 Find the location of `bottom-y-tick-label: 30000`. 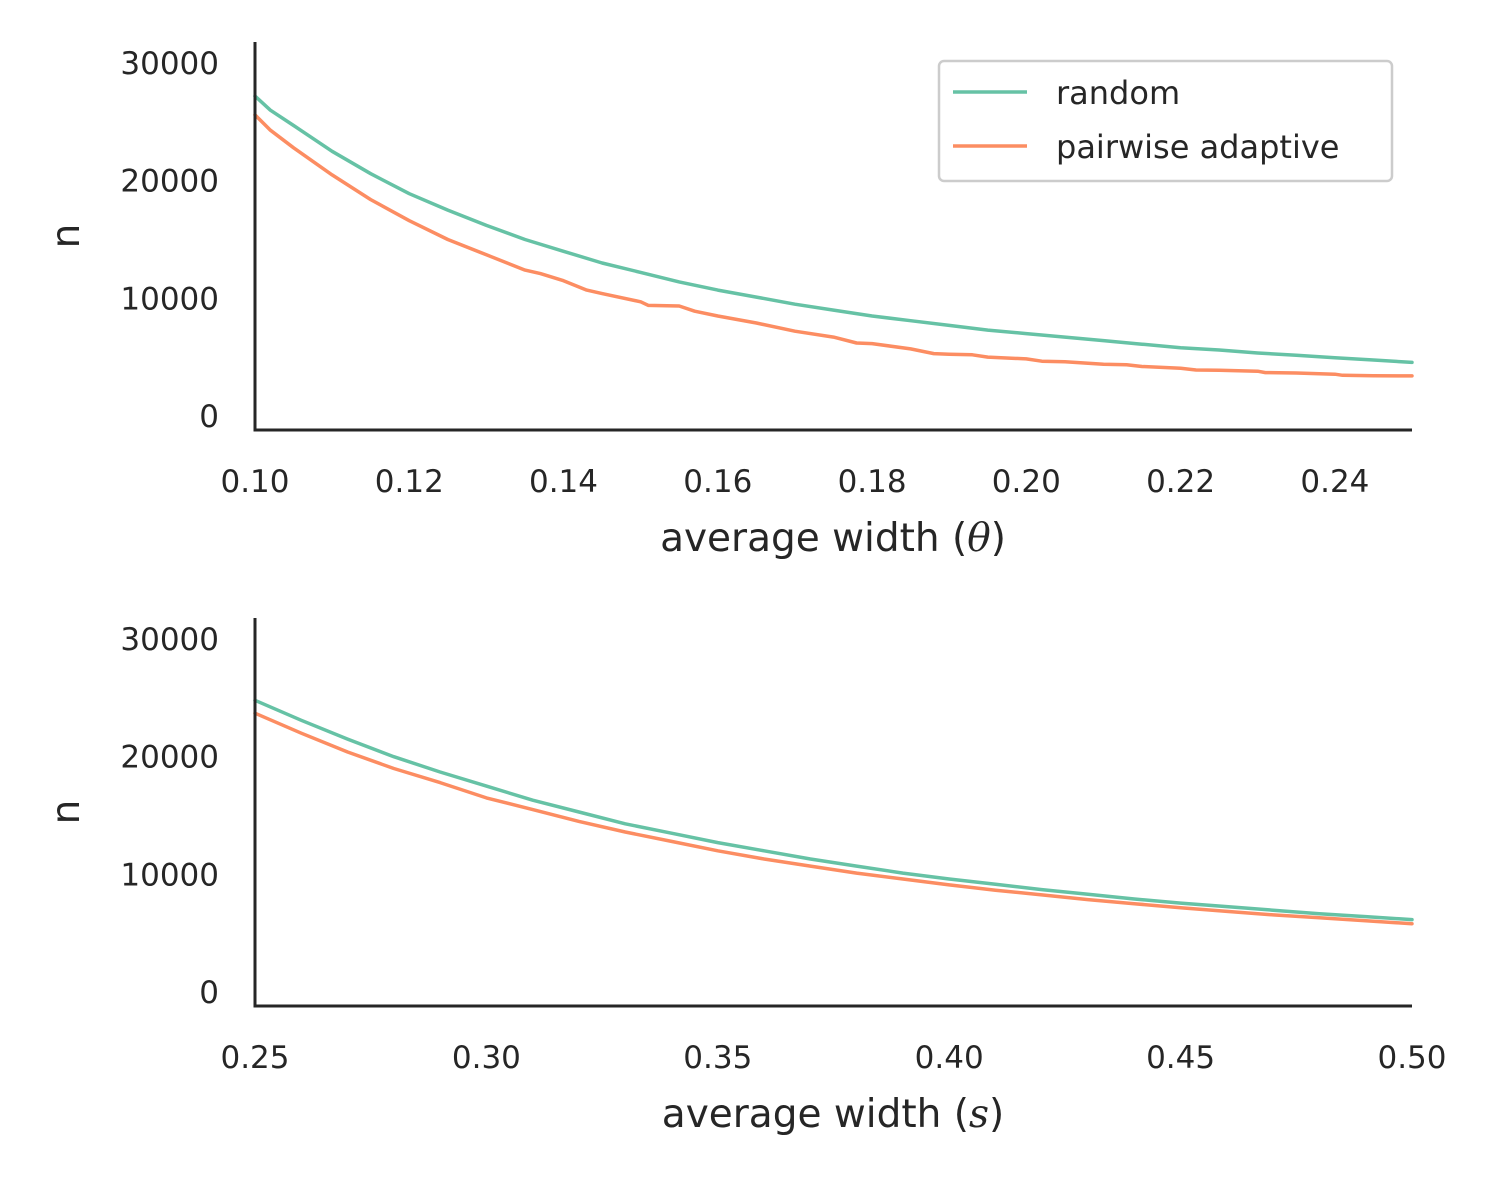

bottom-y-tick-label: 30000 is located at coordinates (169, 640).